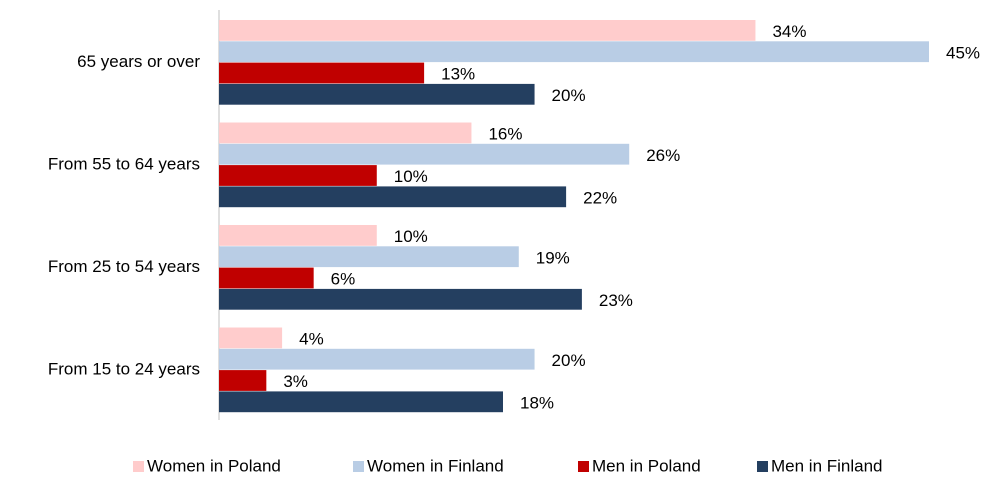 The width and height of the screenshot is (990, 477). I want to click on data-label: 26%, so click(663, 155).